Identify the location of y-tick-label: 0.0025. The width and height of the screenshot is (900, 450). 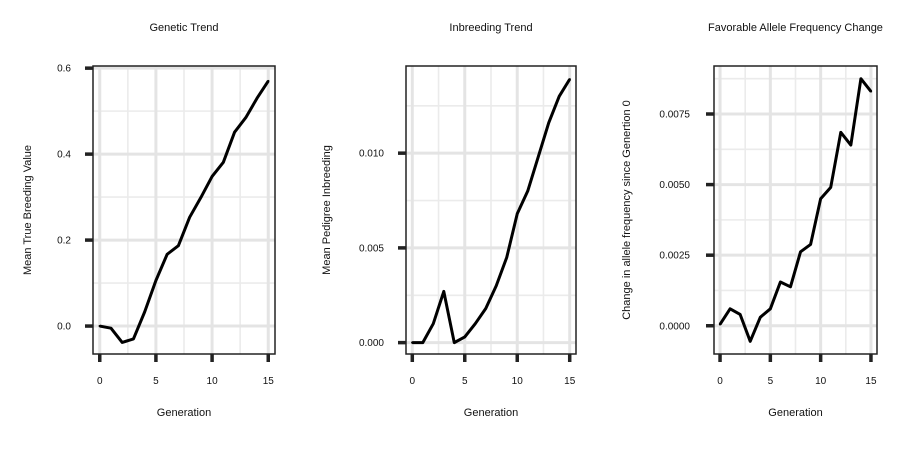
(674, 256).